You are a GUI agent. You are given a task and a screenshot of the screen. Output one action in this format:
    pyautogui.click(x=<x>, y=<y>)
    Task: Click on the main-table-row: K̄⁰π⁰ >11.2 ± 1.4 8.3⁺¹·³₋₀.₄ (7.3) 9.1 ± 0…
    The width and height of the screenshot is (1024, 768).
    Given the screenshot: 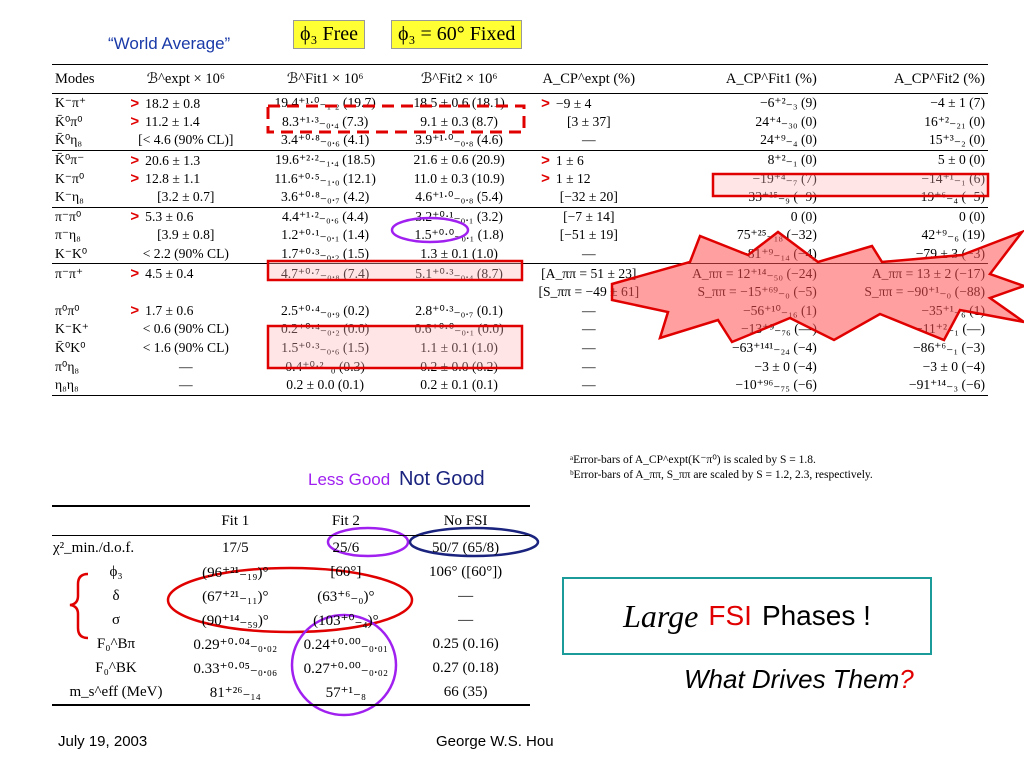 What is the action you would take?
    pyautogui.click(x=520, y=122)
    